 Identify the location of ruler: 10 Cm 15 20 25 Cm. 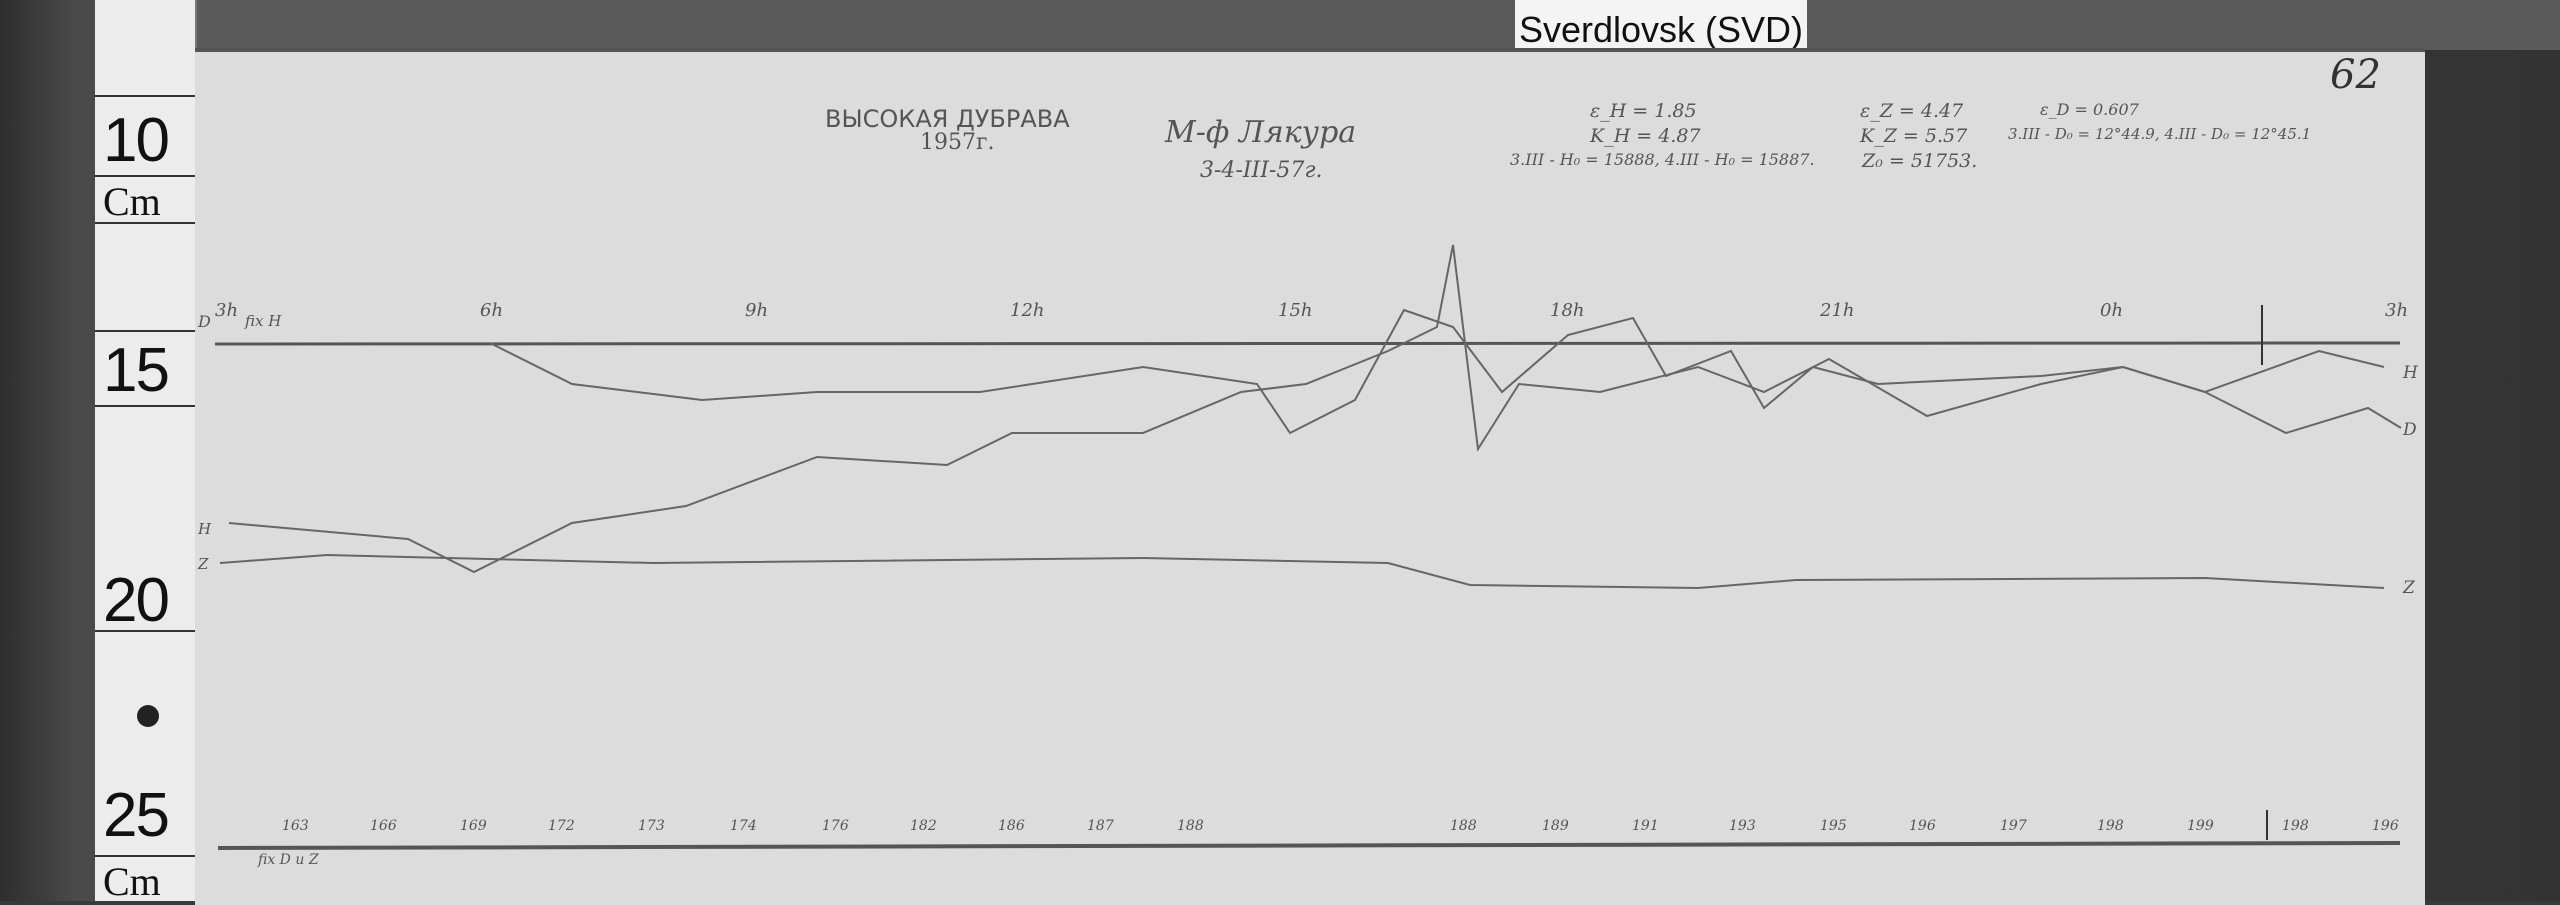
(146, 452).